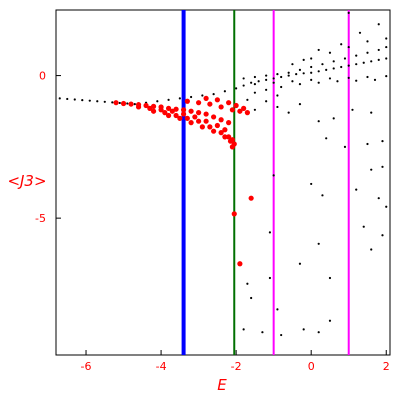 Image resolution: width=400 pixels, height=400 pixels. What do you see at coordinates (86, 366) in the screenshot?
I see `x-tick-label: -6` at bounding box center [86, 366].